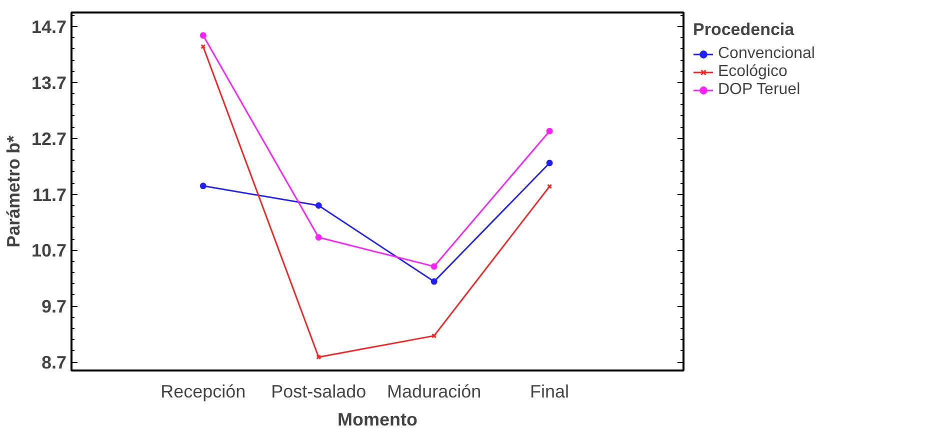  Describe the element at coordinates (13, 191) in the screenshot. I see `y-axis-title: Parámetro b*` at that location.